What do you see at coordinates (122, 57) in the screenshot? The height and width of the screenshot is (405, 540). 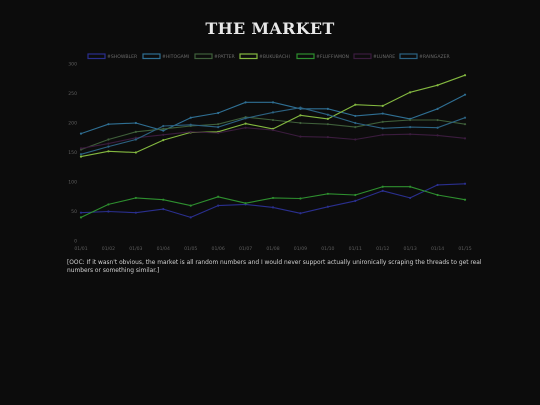 I see `legend-label: #SHOWBLER` at bounding box center [122, 57].